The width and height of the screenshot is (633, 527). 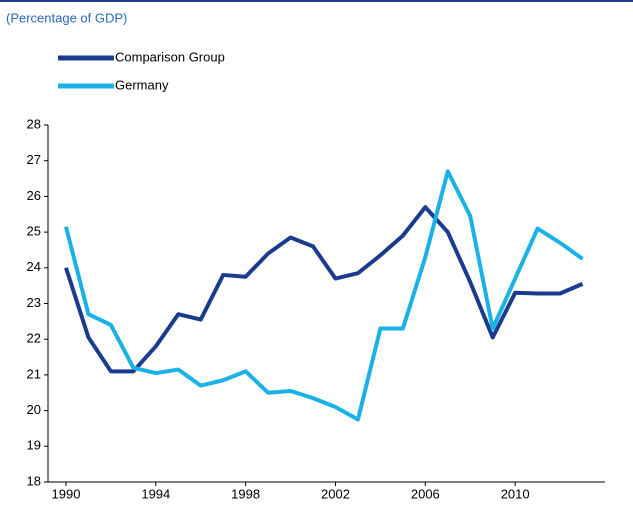 What do you see at coordinates (34, 266) in the screenshot?
I see `y-tick-label: 24` at bounding box center [34, 266].